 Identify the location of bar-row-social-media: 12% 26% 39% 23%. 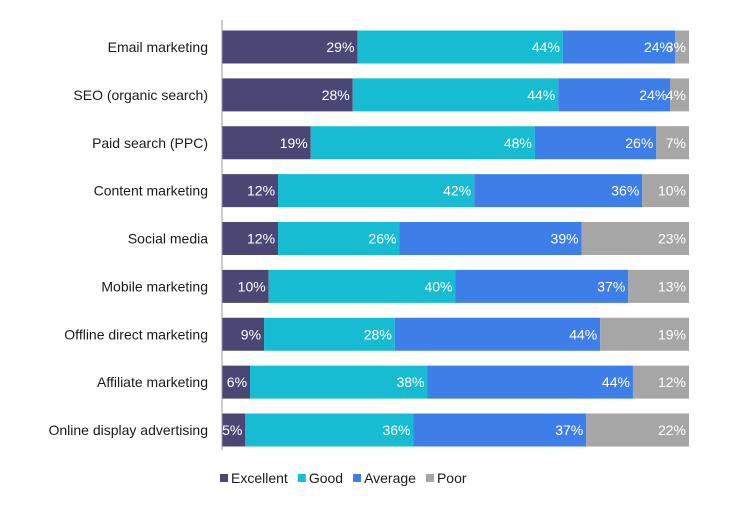
(455, 238).